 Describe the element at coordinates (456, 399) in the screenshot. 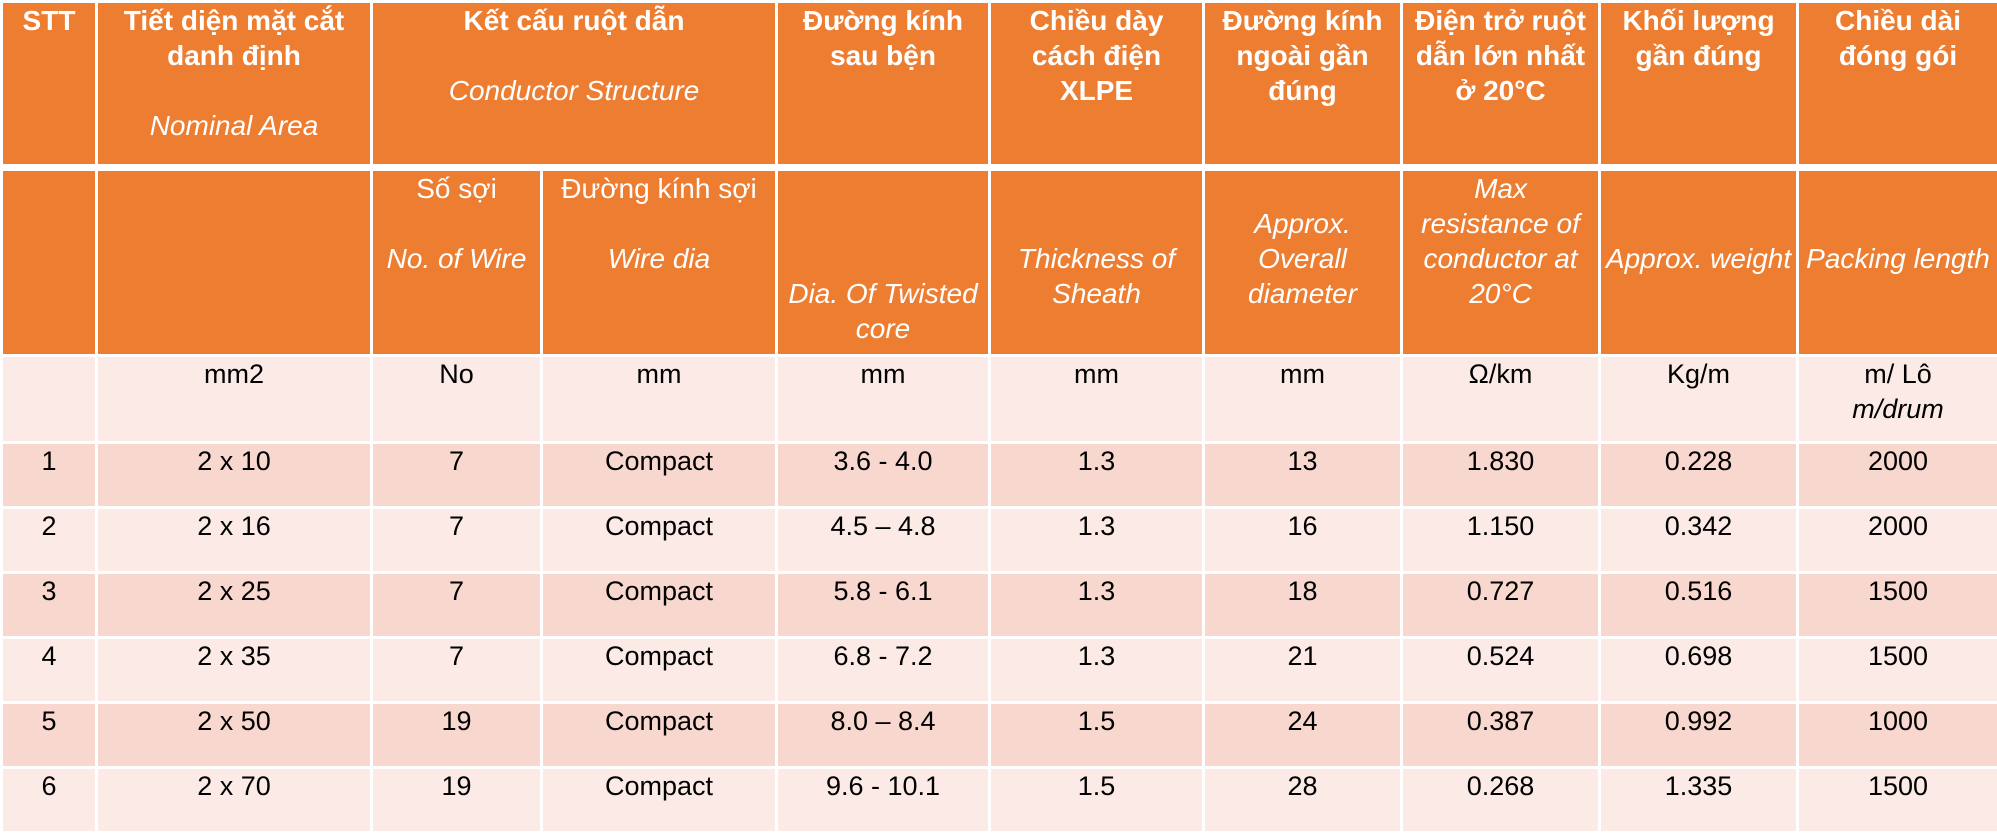

I see `unit-no-wire: No` at that location.